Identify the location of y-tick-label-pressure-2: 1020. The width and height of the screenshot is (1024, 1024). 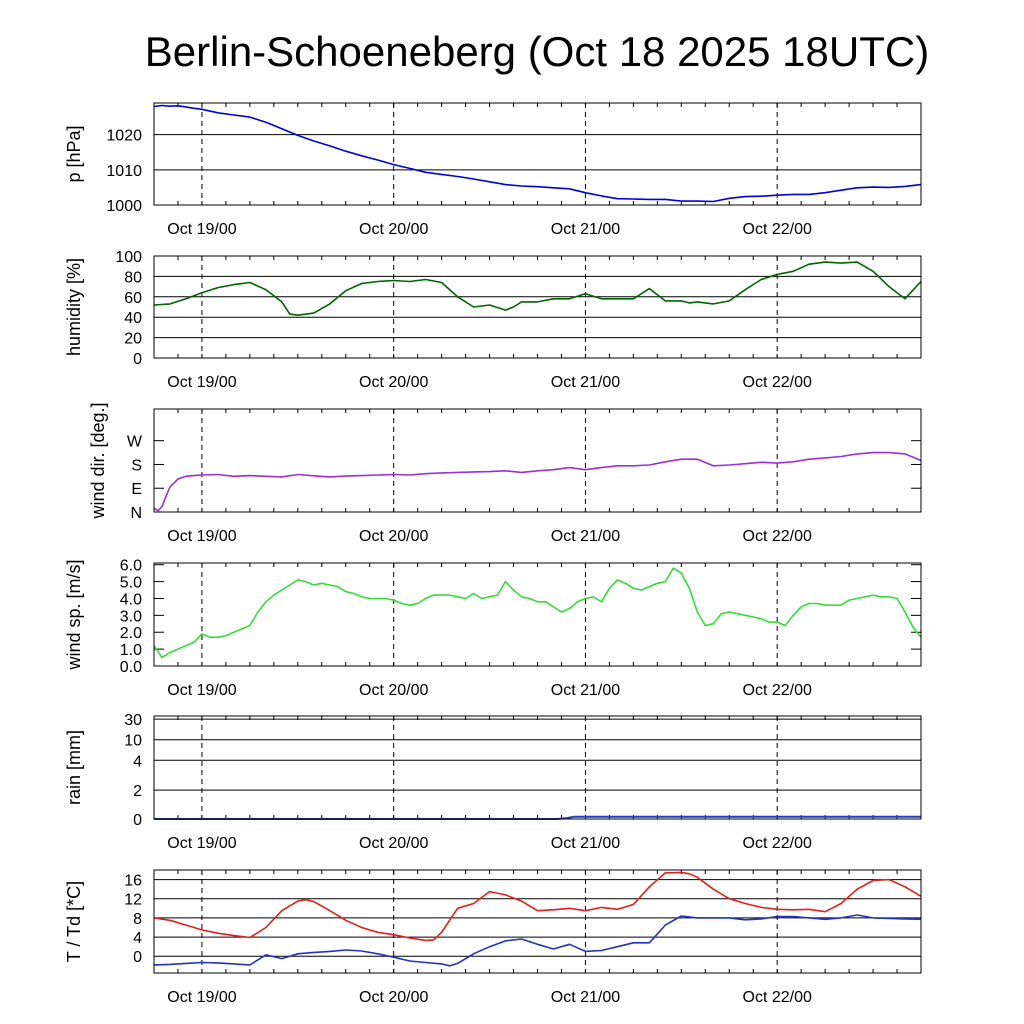
(124, 136).